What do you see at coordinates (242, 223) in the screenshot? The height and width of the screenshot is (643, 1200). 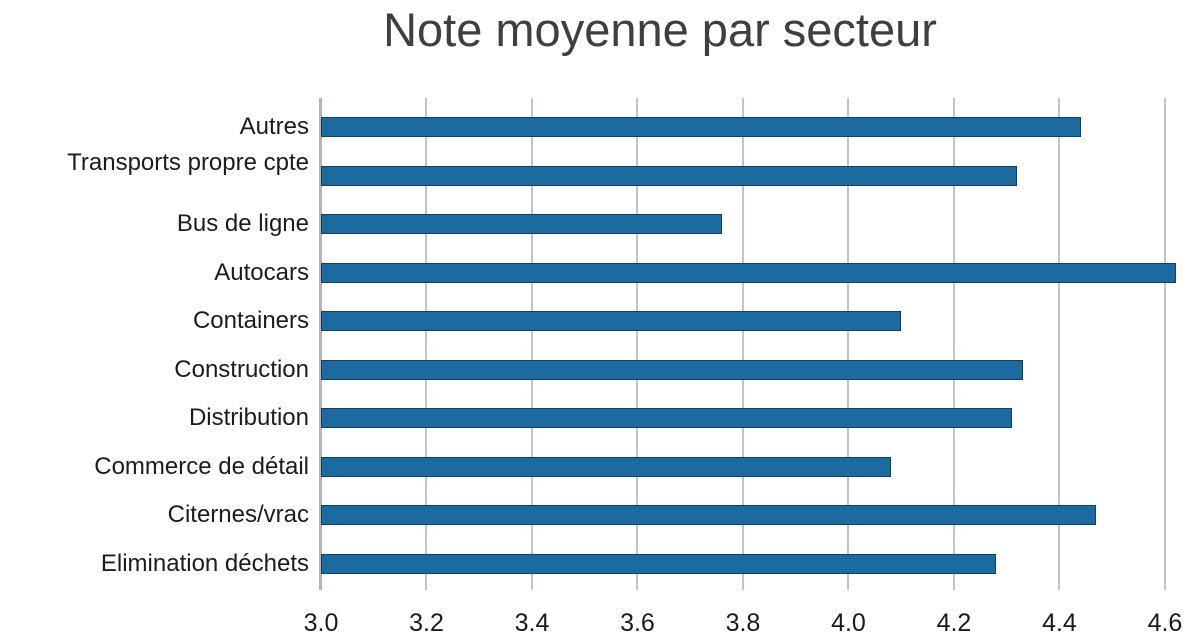 I see `category-label: Bus de ligne` at bounding box center [242, 223].